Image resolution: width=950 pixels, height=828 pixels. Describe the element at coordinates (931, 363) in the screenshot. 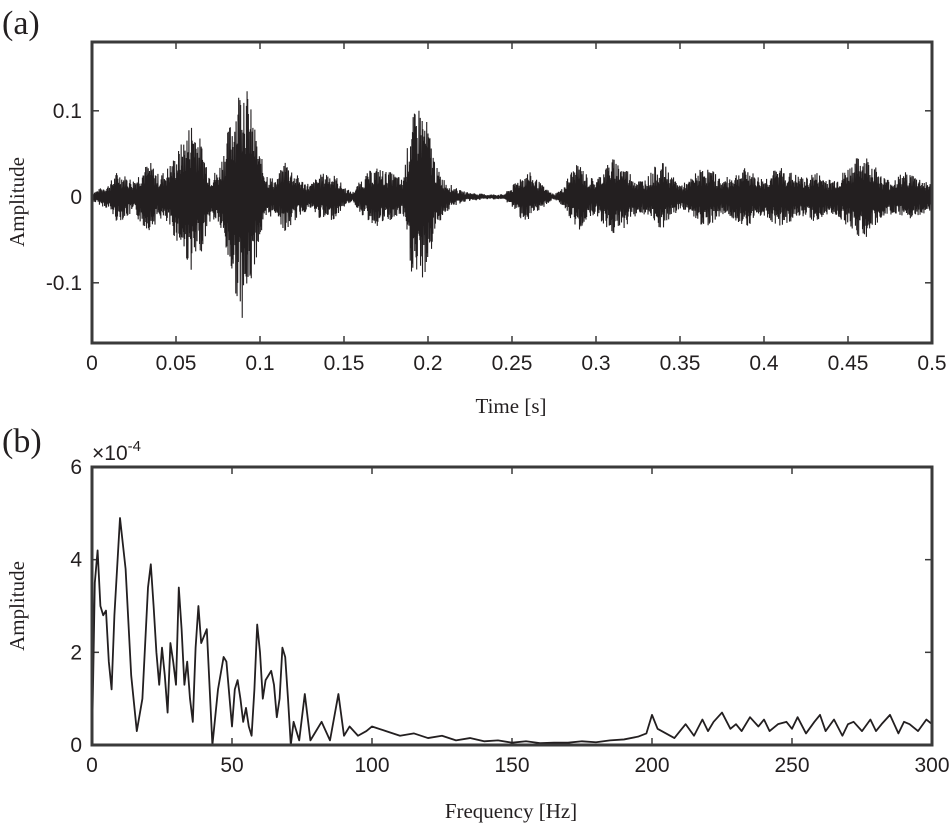

I see `x-tick-label-a: 0.5` at that location.